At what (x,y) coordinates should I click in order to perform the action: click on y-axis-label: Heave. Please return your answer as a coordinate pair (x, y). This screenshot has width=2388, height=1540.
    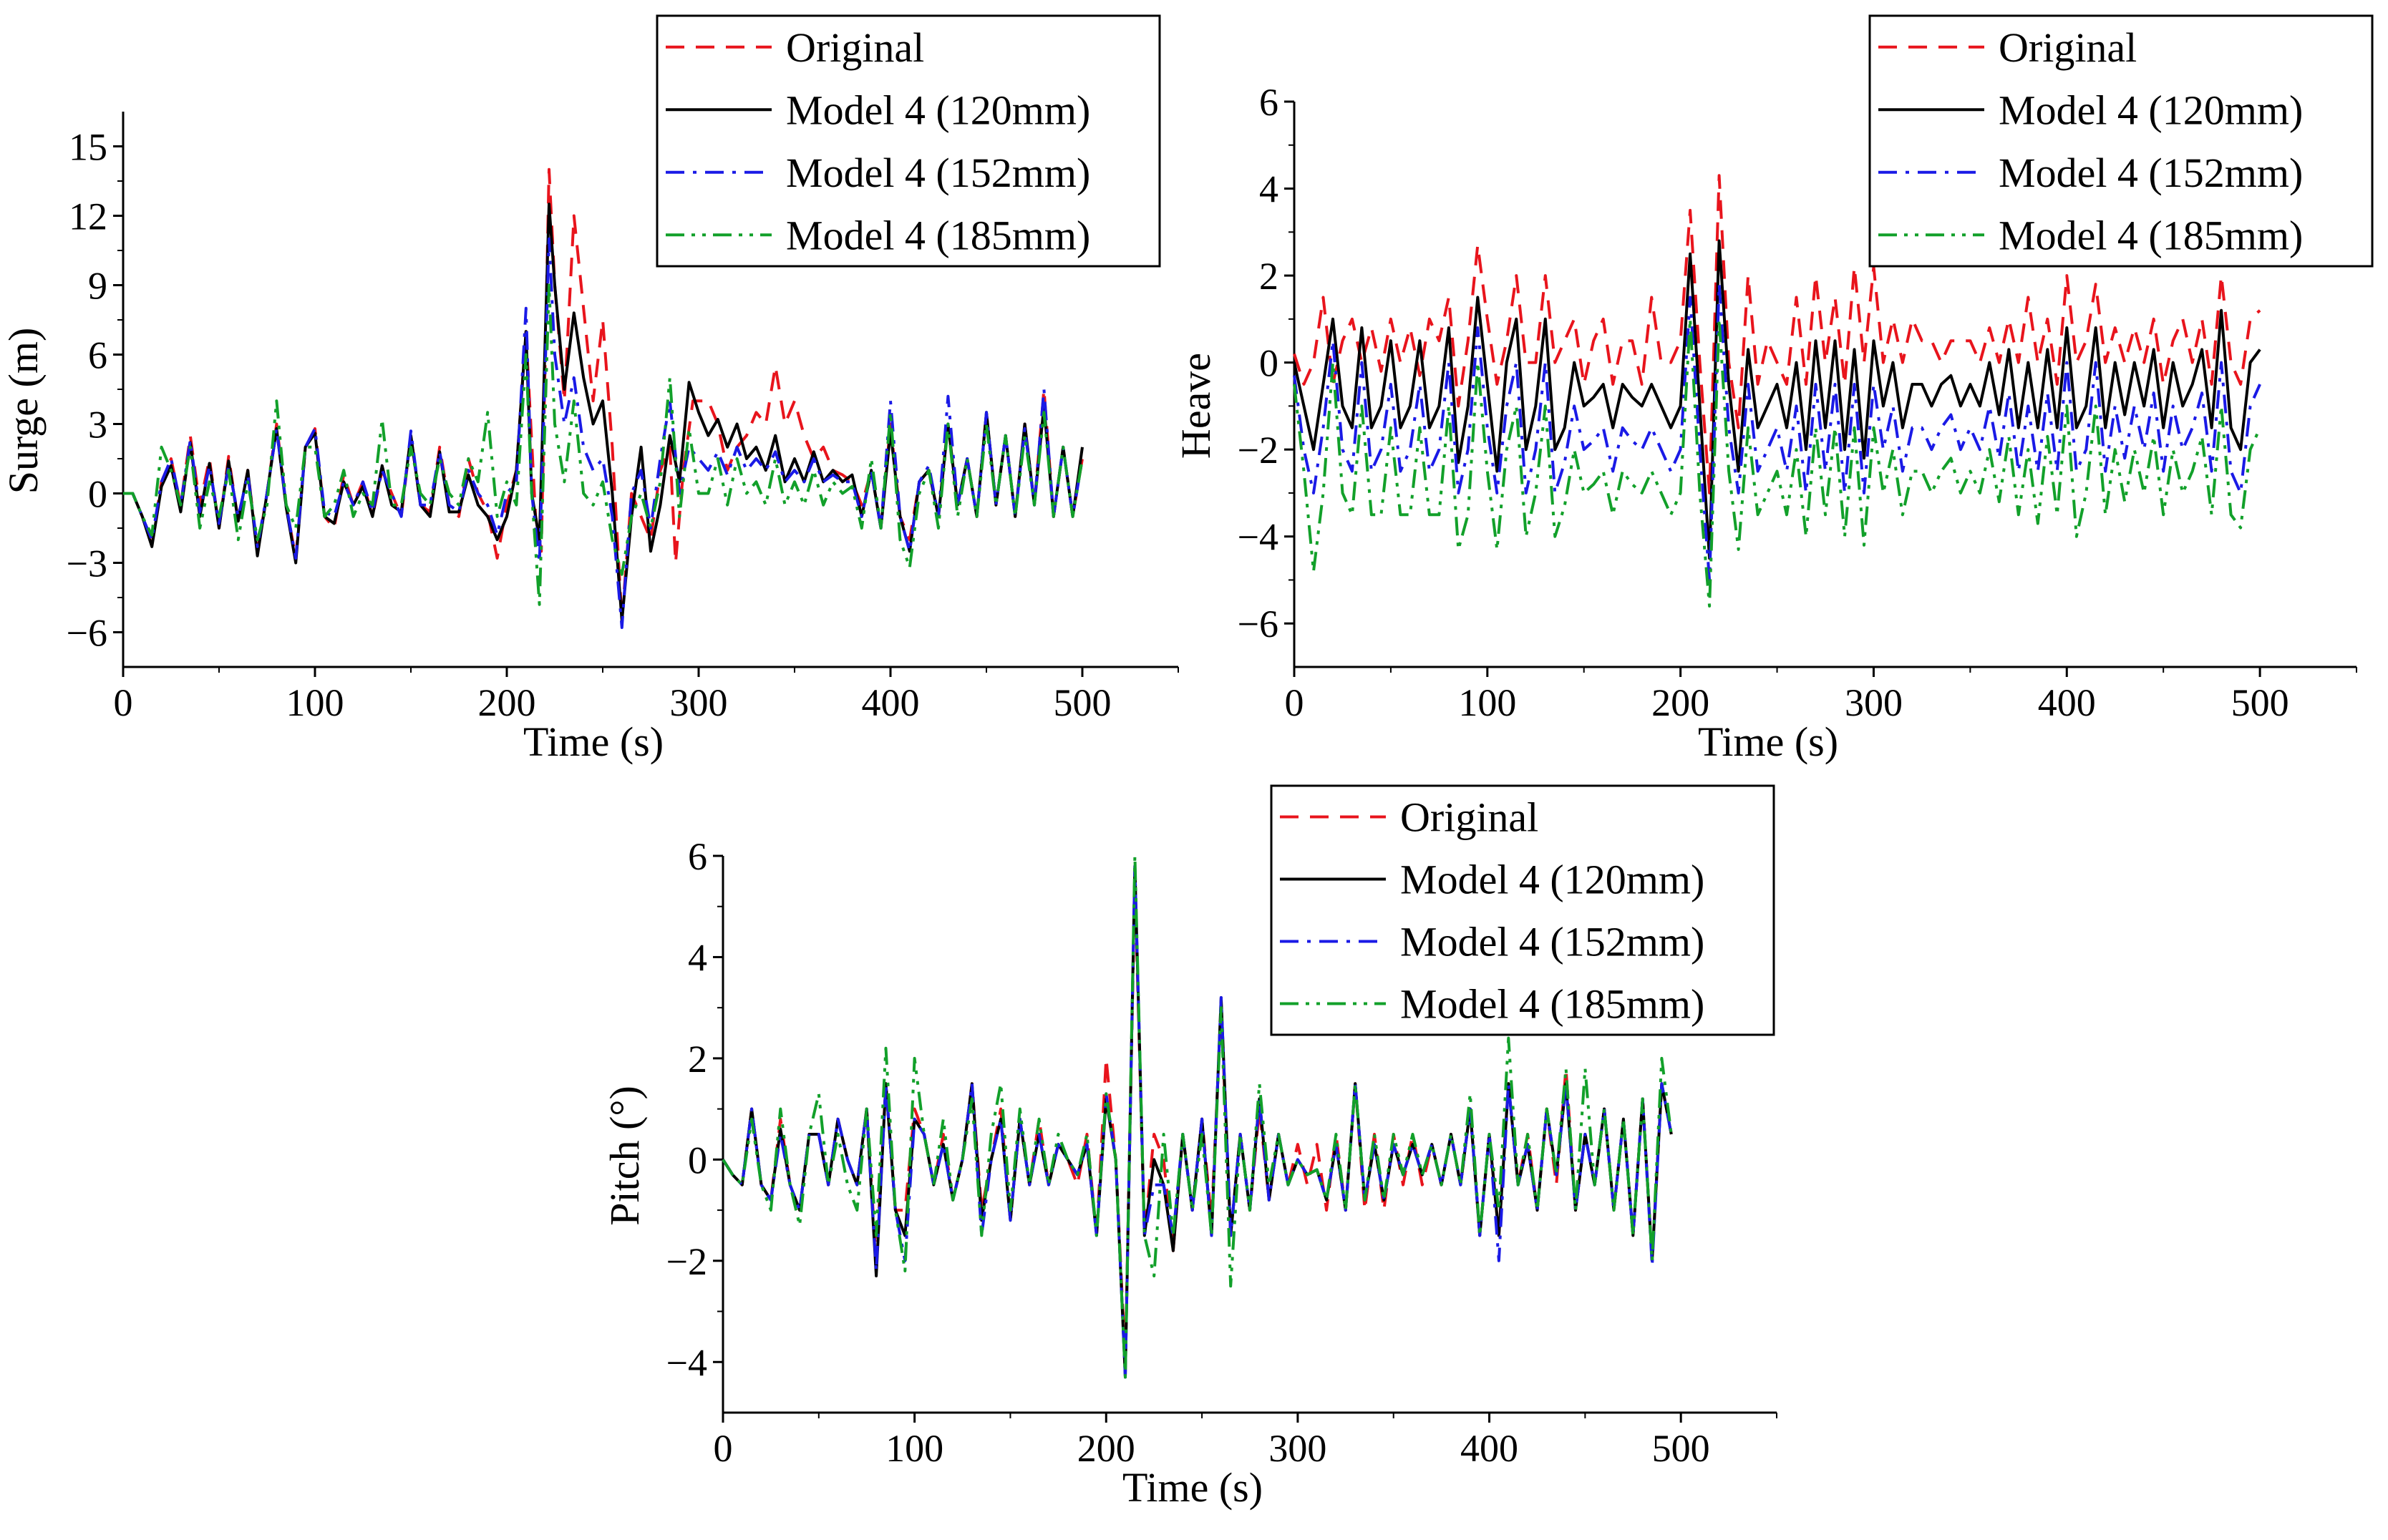
    Looking at the image, I should click on (1196, 406).